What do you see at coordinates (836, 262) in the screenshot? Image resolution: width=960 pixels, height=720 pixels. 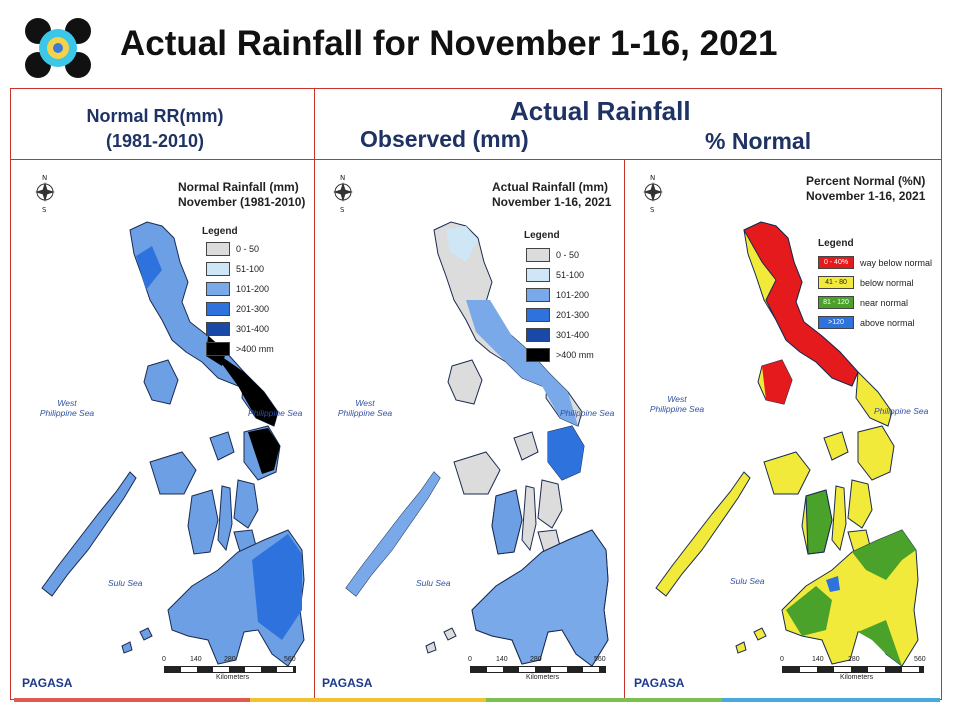 I see `legend-swatch: 0 - 40%` at bounding box center [836, 262].